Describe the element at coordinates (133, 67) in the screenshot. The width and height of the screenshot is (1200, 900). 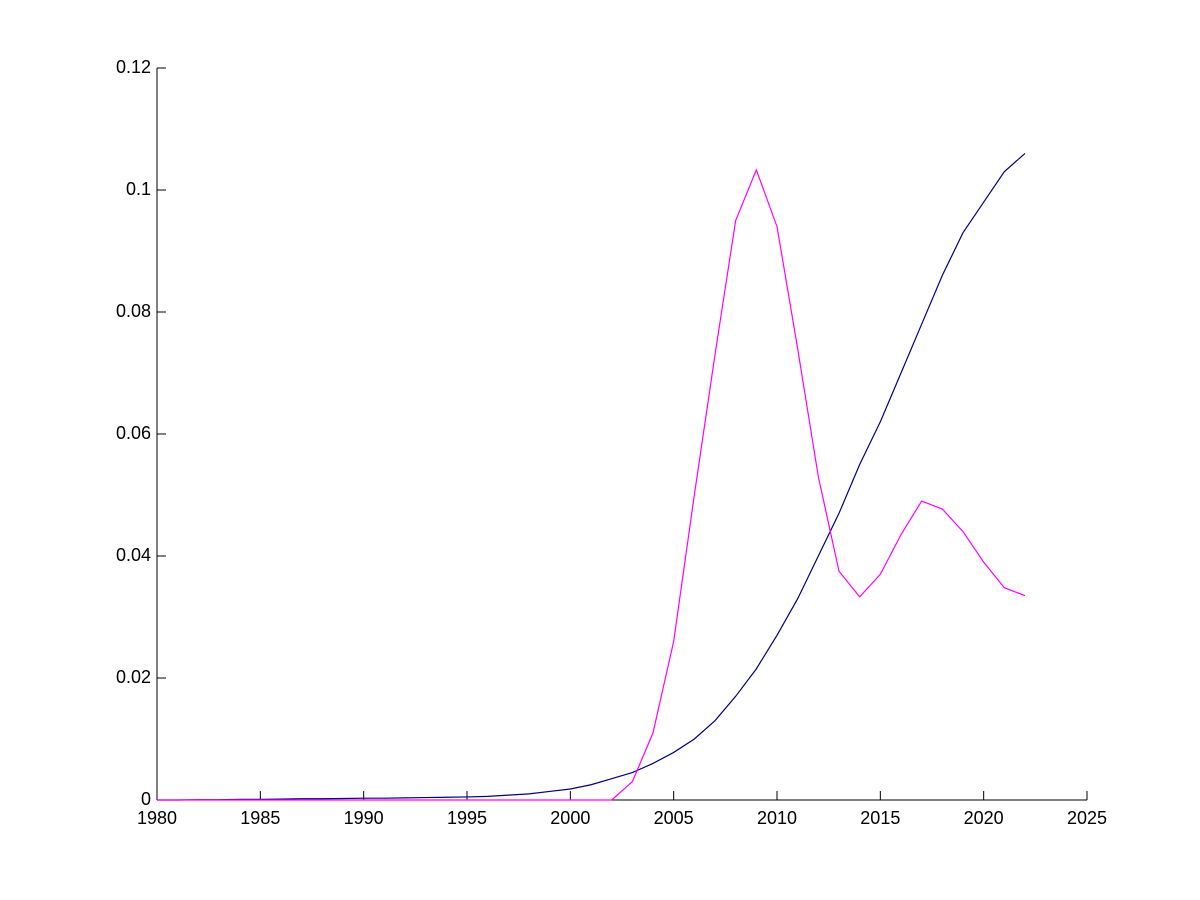
I see `y-tick-label: 0.12` at that location.